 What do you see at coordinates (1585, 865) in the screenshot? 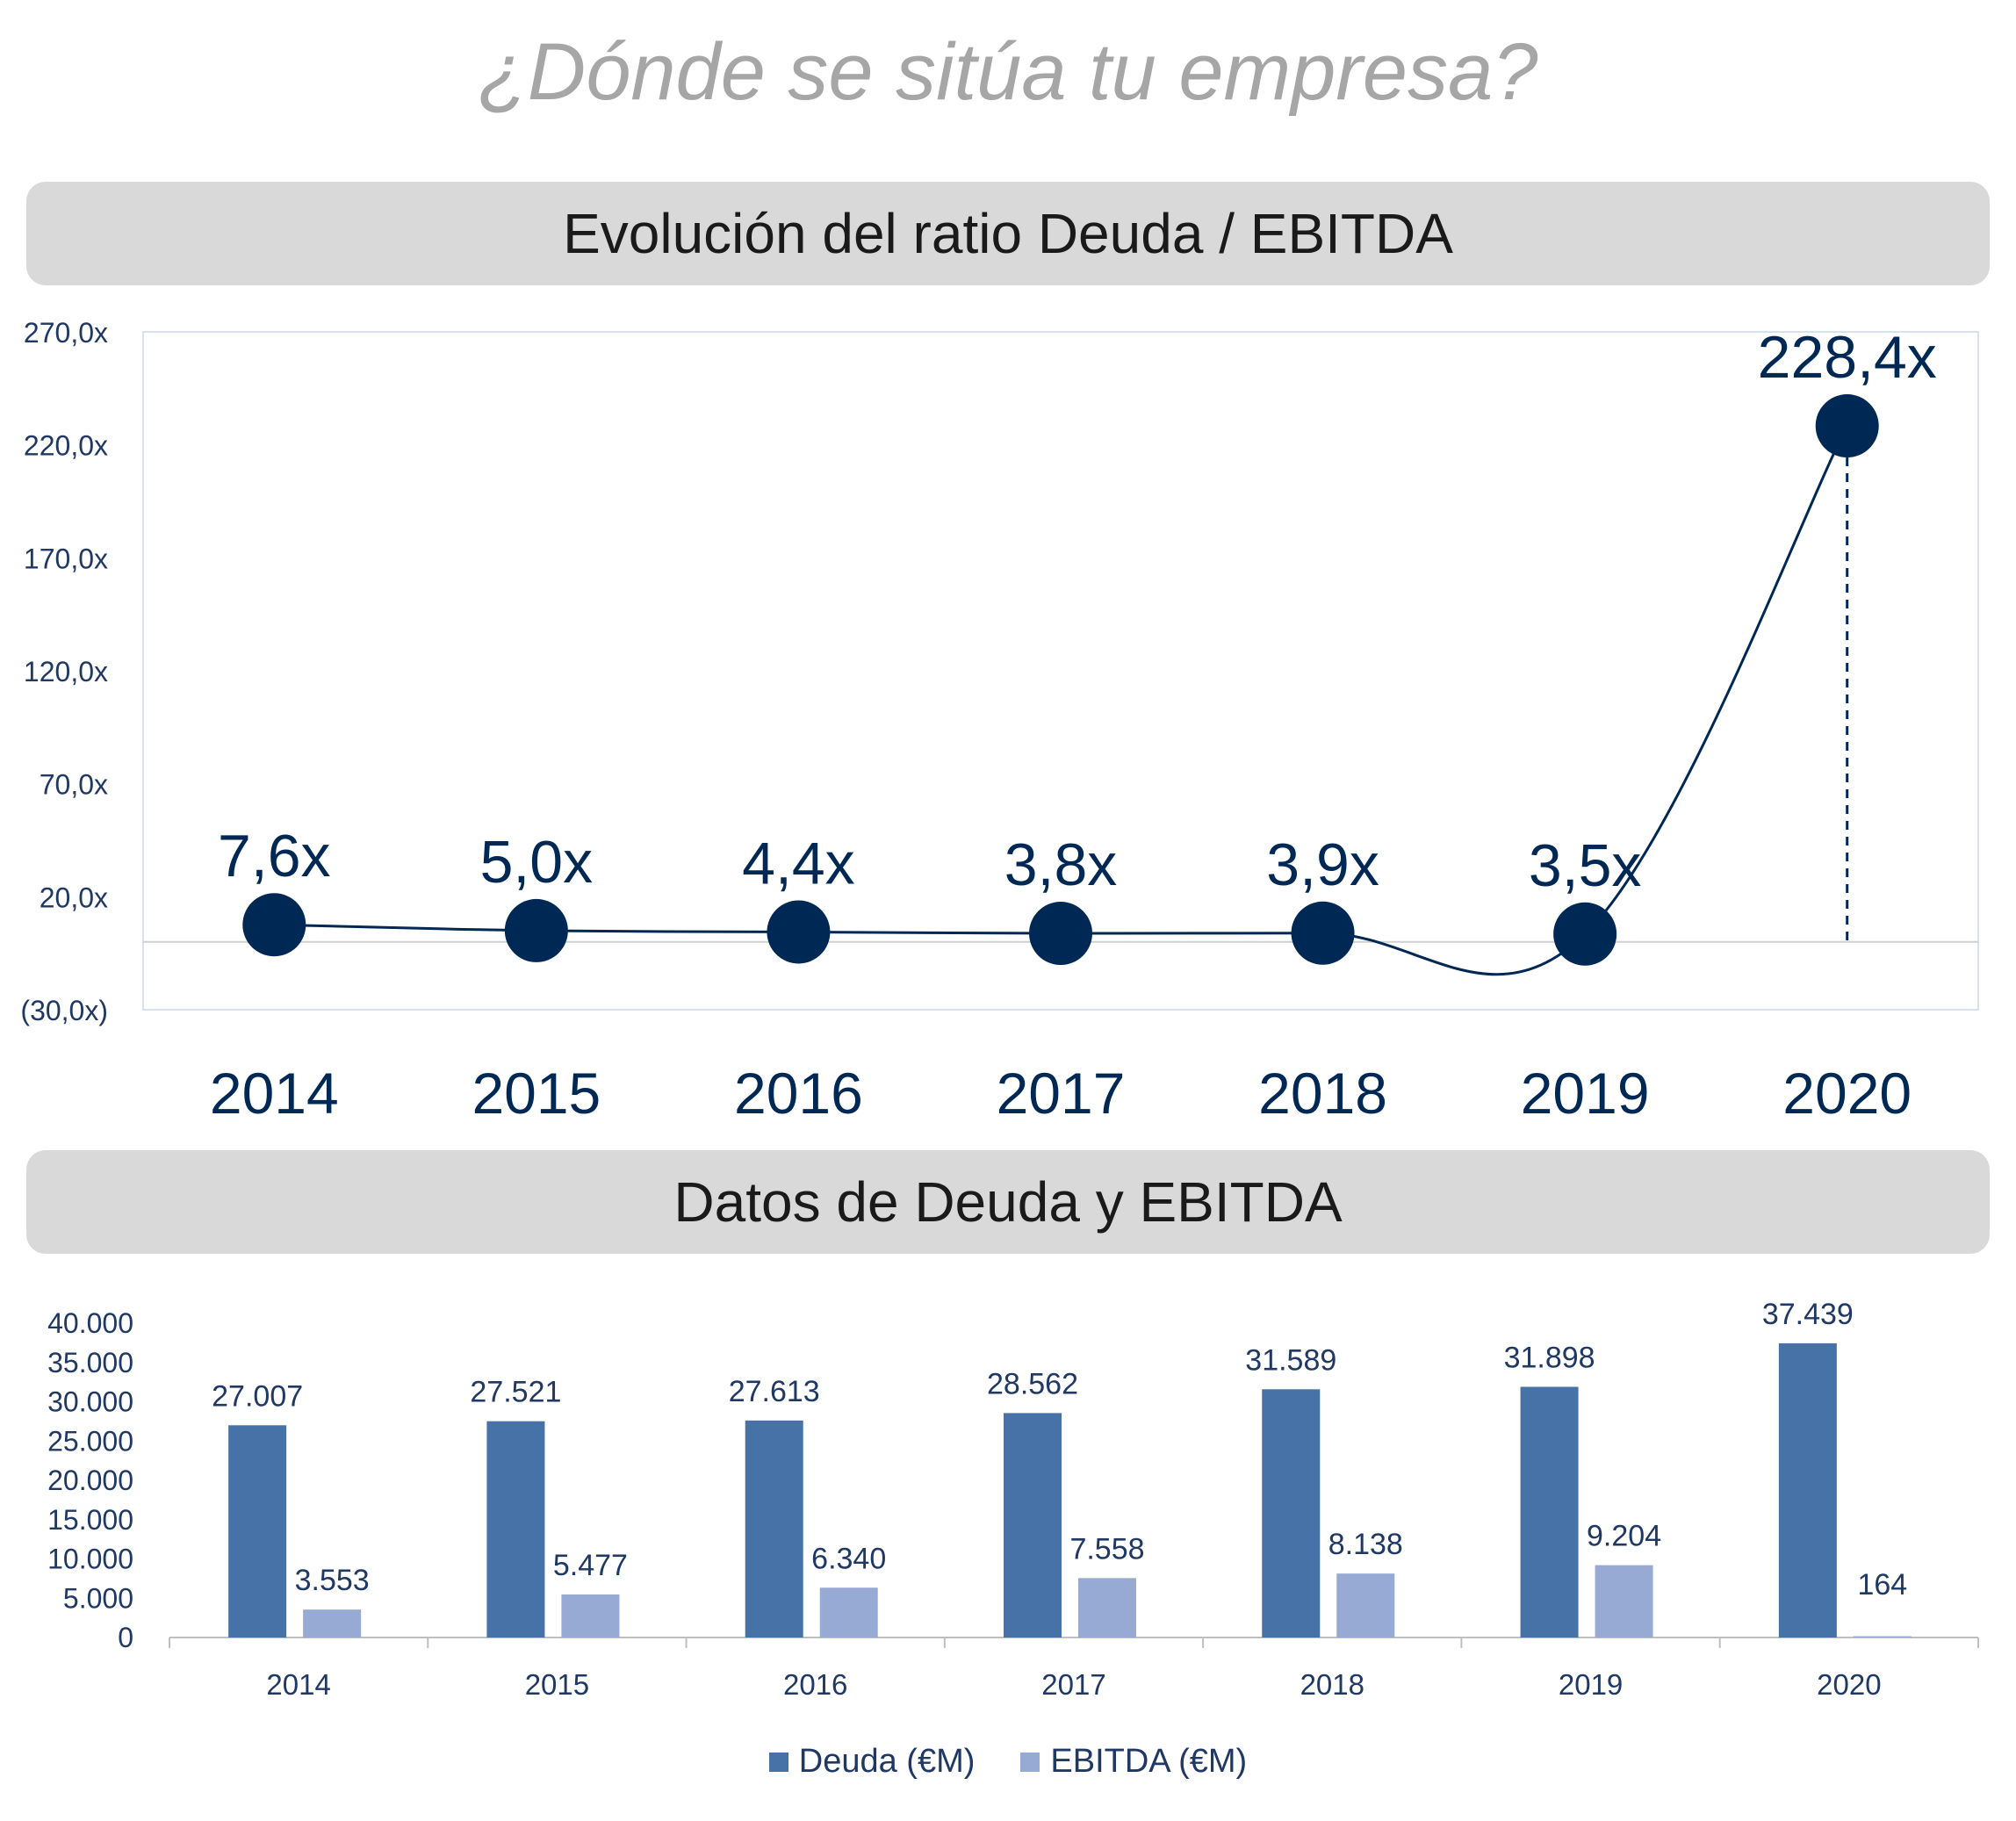
I see `data-label-2019: 3,5x` at bounding box center [1585, 865].